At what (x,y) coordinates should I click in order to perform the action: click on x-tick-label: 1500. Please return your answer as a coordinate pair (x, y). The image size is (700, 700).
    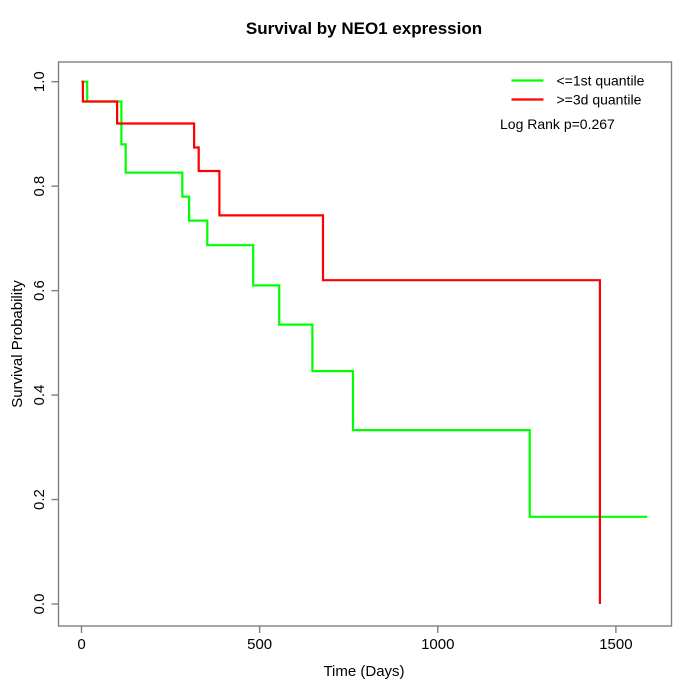
    Looking at the image, I should click on (615, 644).